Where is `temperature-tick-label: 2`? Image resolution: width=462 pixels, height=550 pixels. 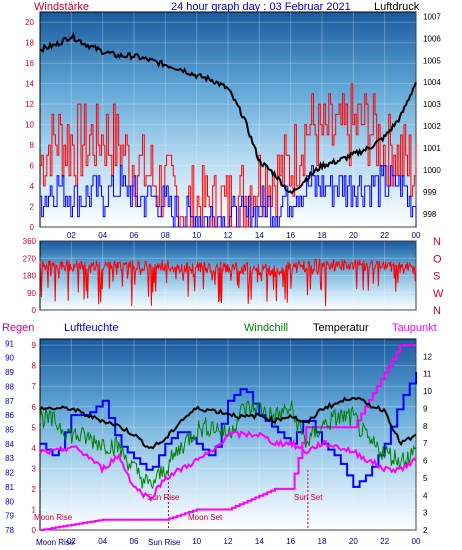
temperature-tick-label: 2 is located at coordinates (425, 530).